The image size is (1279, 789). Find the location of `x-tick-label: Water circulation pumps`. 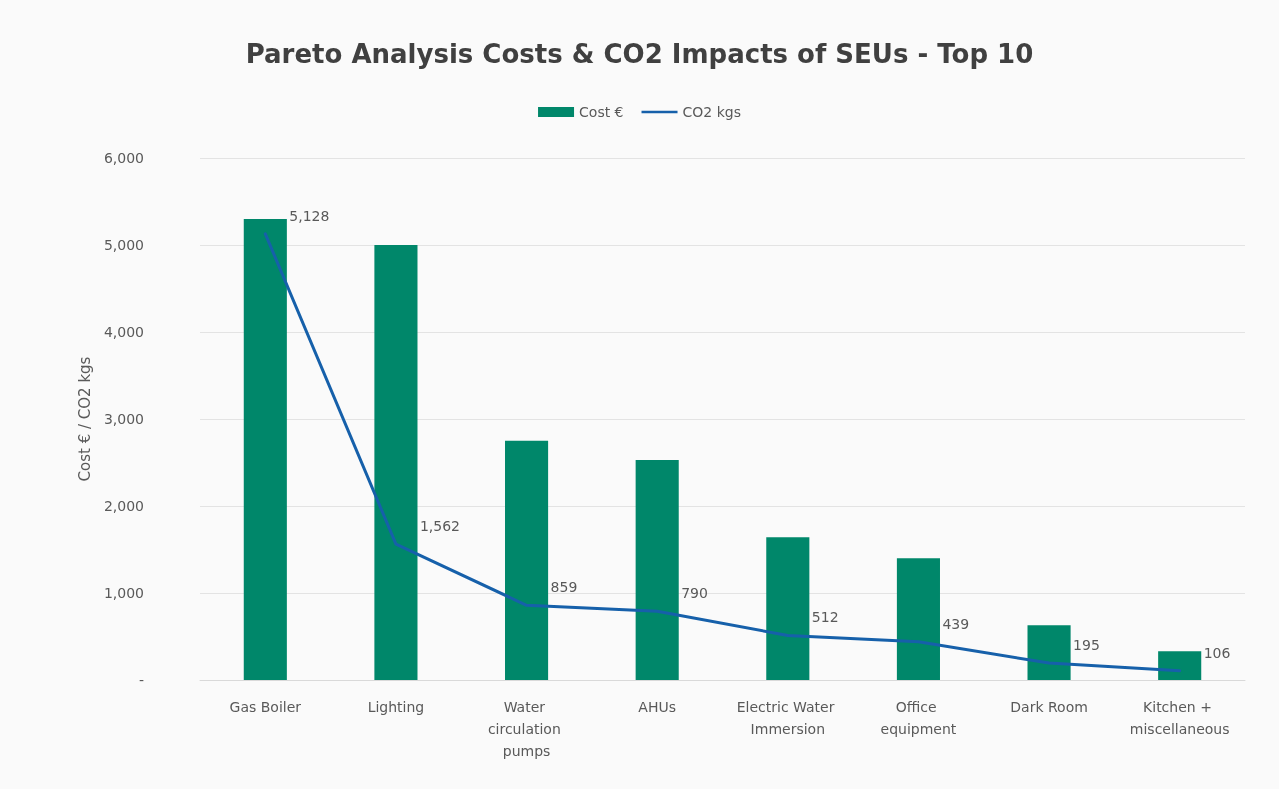

x-tick-label: Water circulation pumps is located at coordinates (526, 729).